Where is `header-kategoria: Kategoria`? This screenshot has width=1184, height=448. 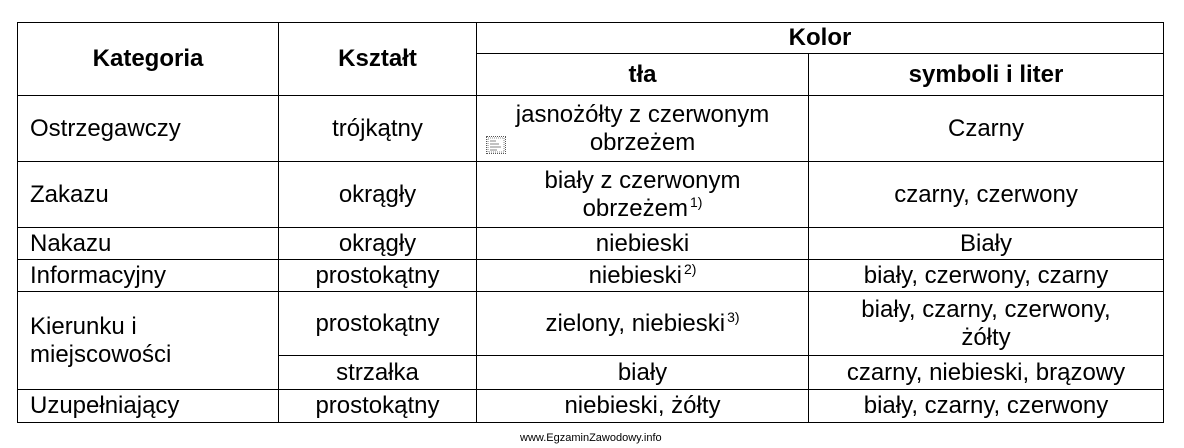
header-kategoria: Kategoria is located at coordinates (148, 59).